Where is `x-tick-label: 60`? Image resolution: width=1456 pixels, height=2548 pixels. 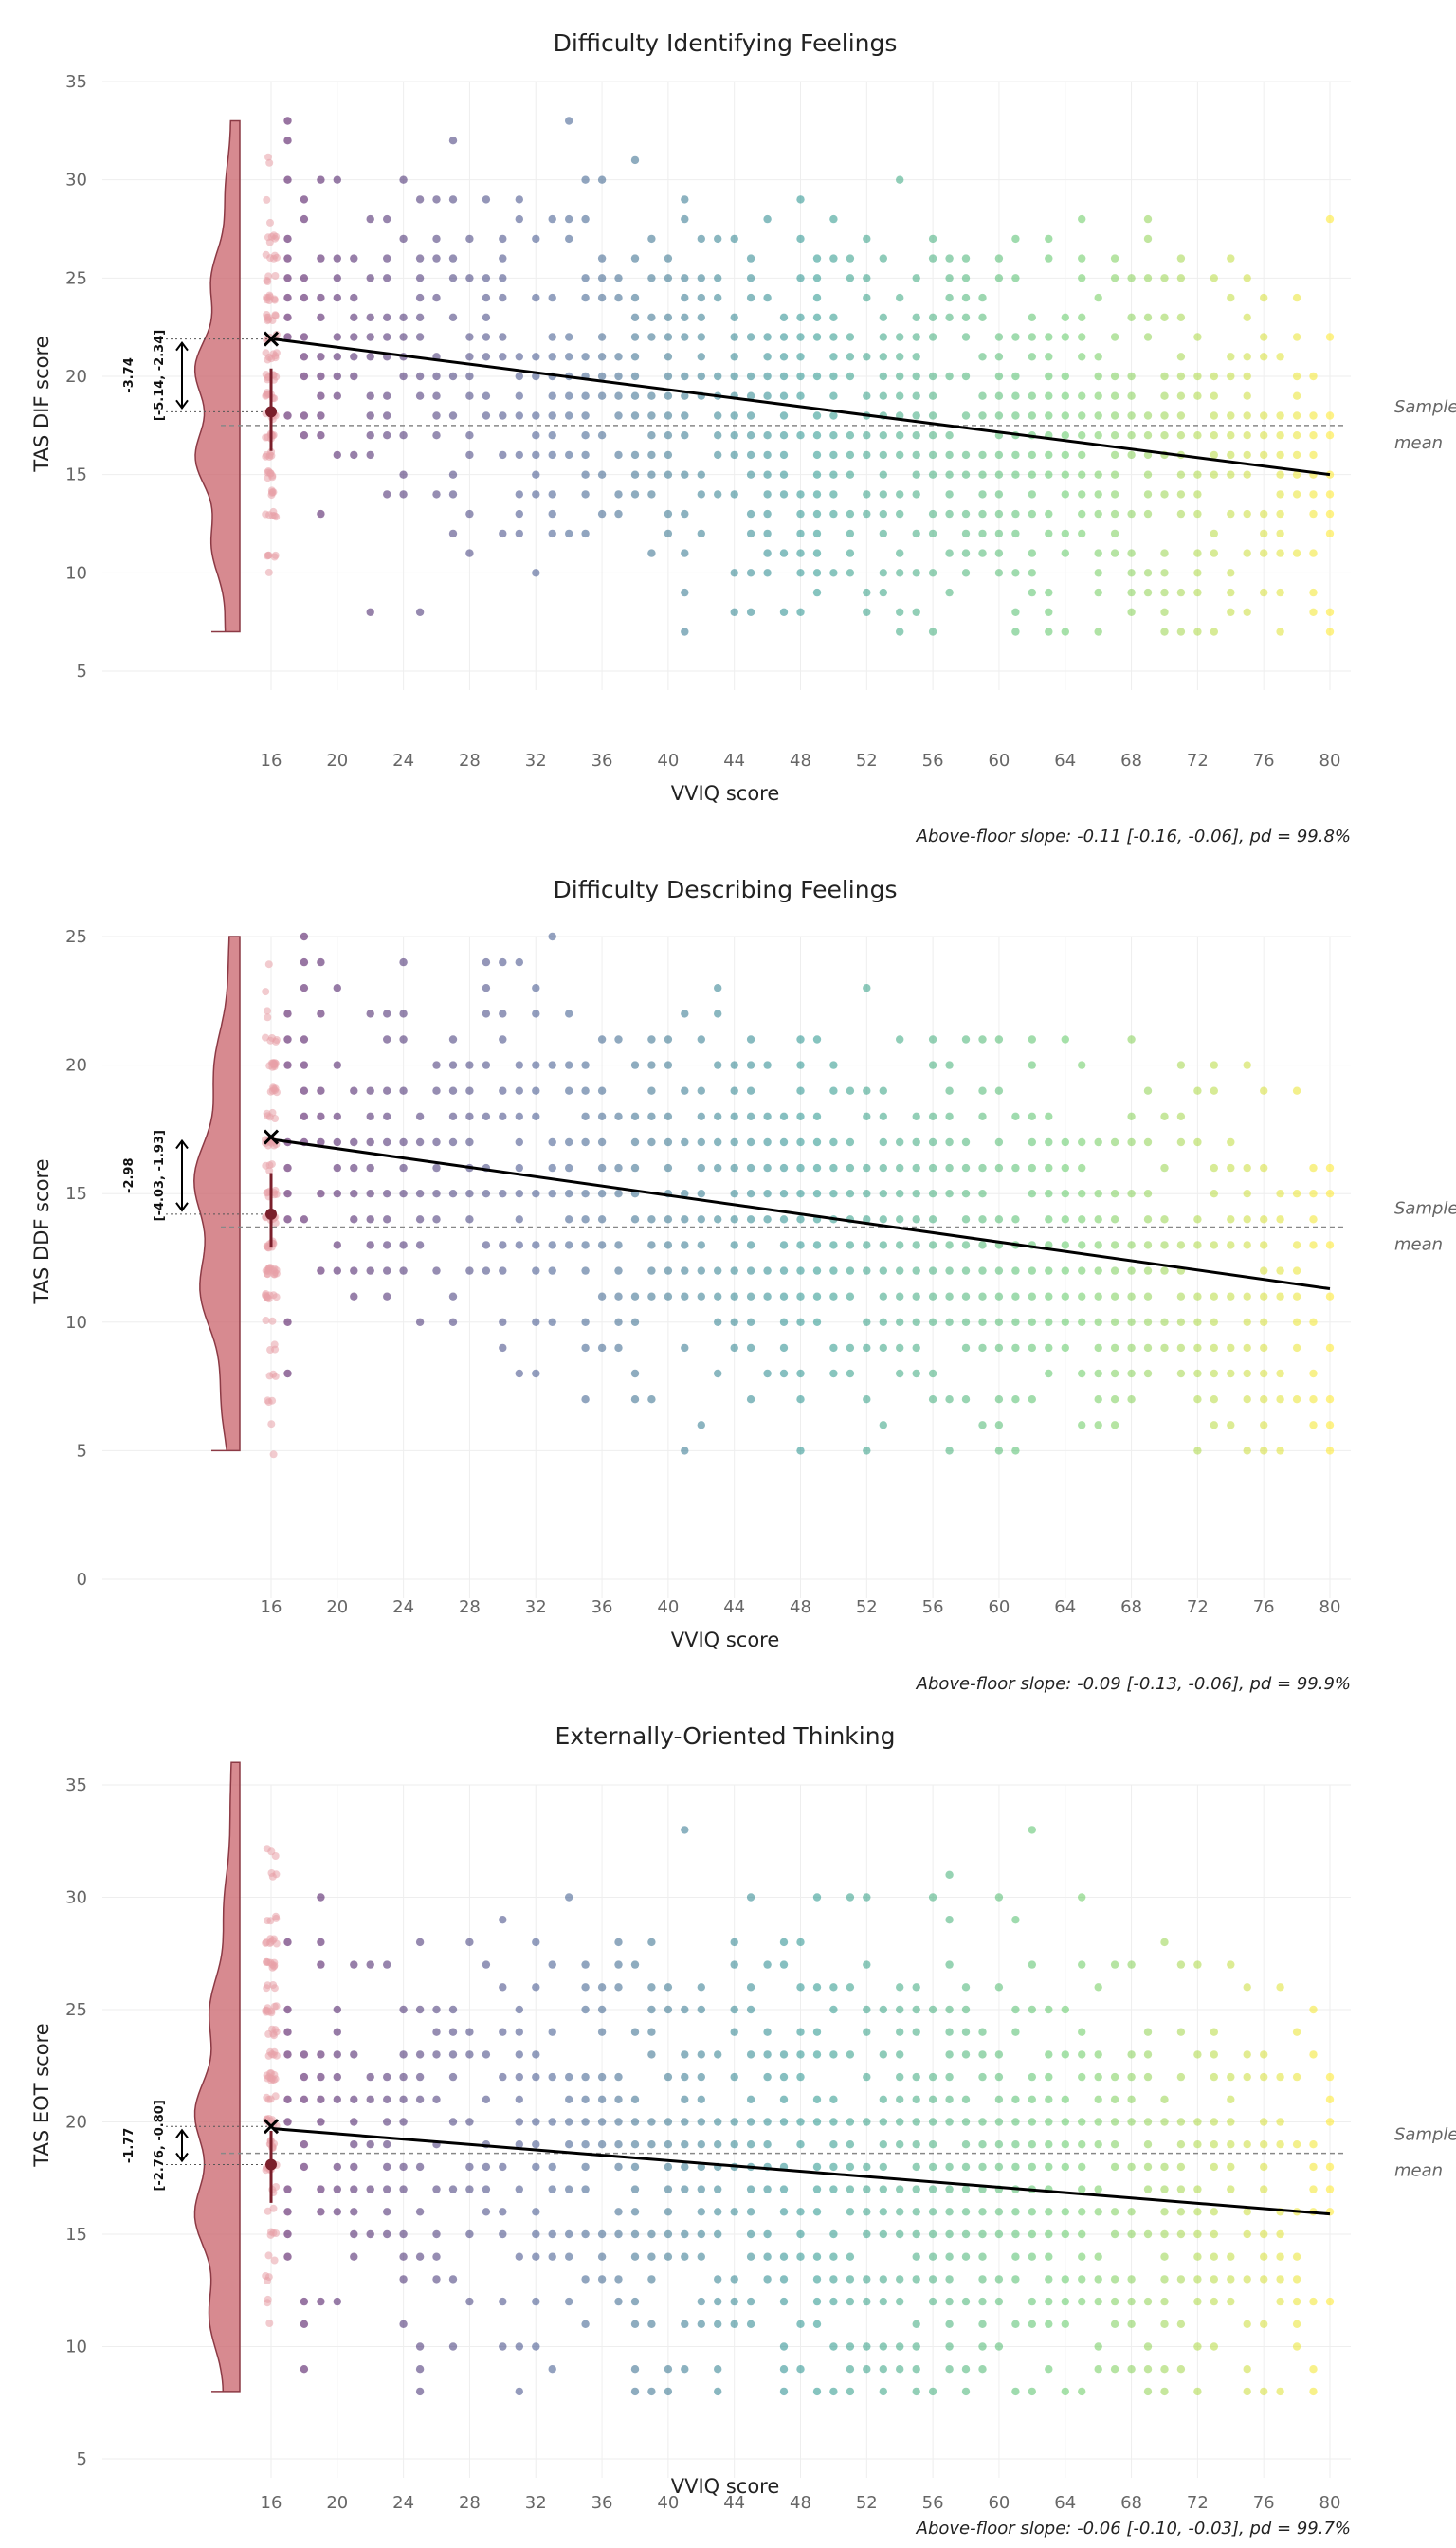
x-tick-label: 60 is located at coordinates (999, 1607).